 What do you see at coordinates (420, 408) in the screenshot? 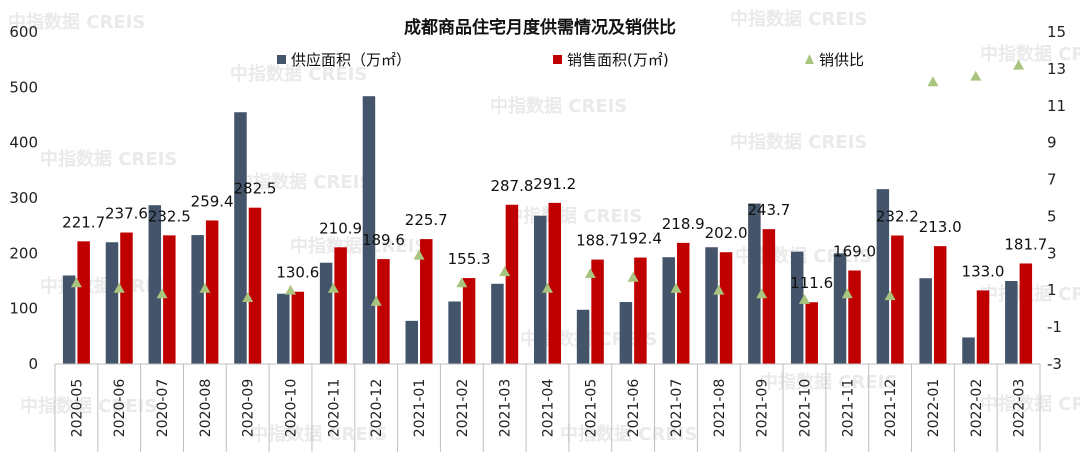
I see `x-axis-tick-label: 2021-01` at bounding box center [420, 408].